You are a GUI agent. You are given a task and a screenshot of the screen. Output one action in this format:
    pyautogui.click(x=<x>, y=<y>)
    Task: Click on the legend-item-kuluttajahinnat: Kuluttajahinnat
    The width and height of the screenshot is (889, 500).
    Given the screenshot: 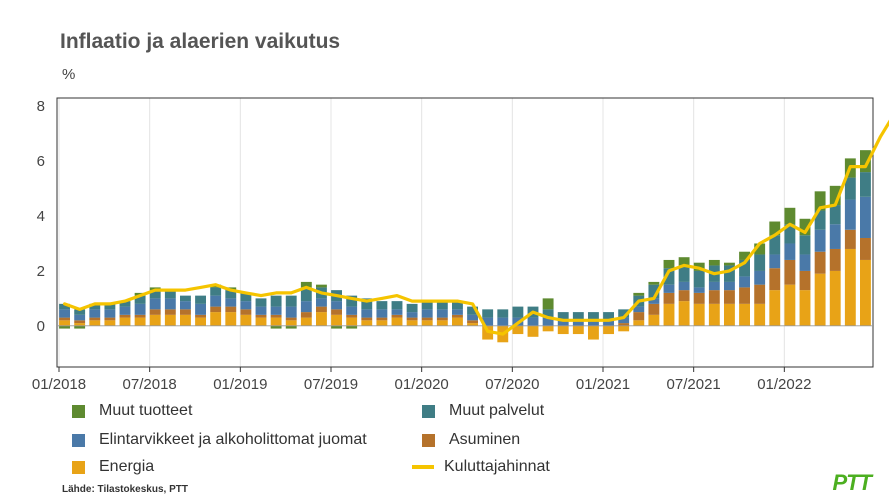 What is the action you would take?
    pyautogui.click(x=481, y=467)
    